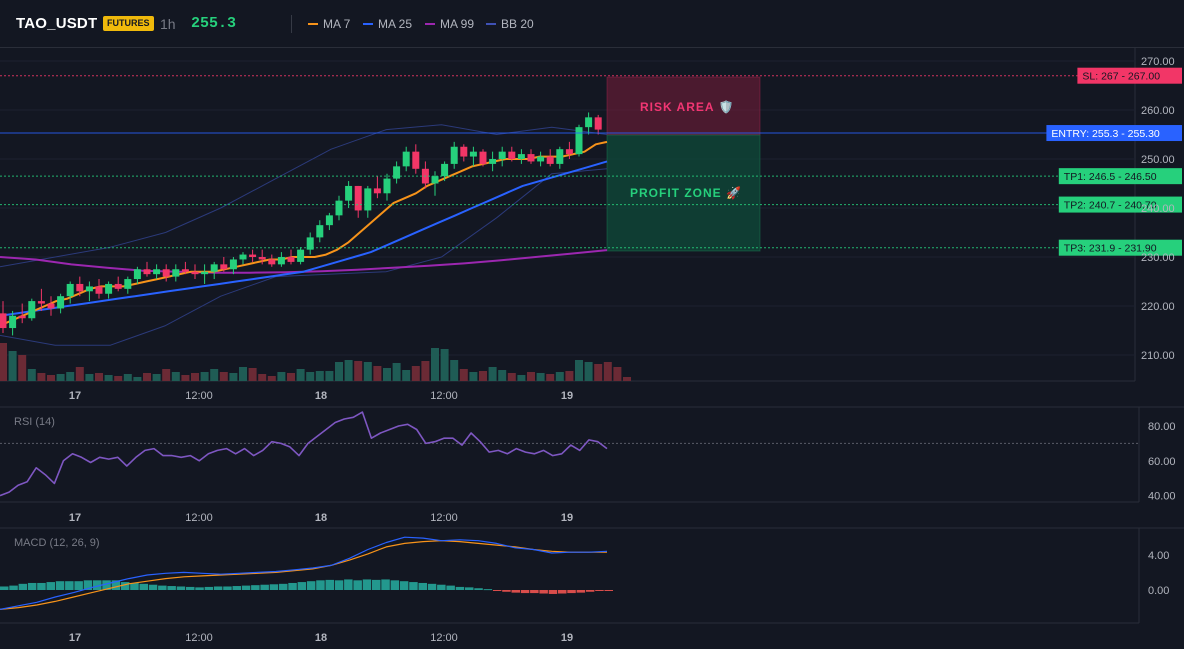 This screenshot has width=1184, height=649. Describe the element at coordinates (329, 24) in the screenshot. I see `legend-ma7: MA 7` at that location.